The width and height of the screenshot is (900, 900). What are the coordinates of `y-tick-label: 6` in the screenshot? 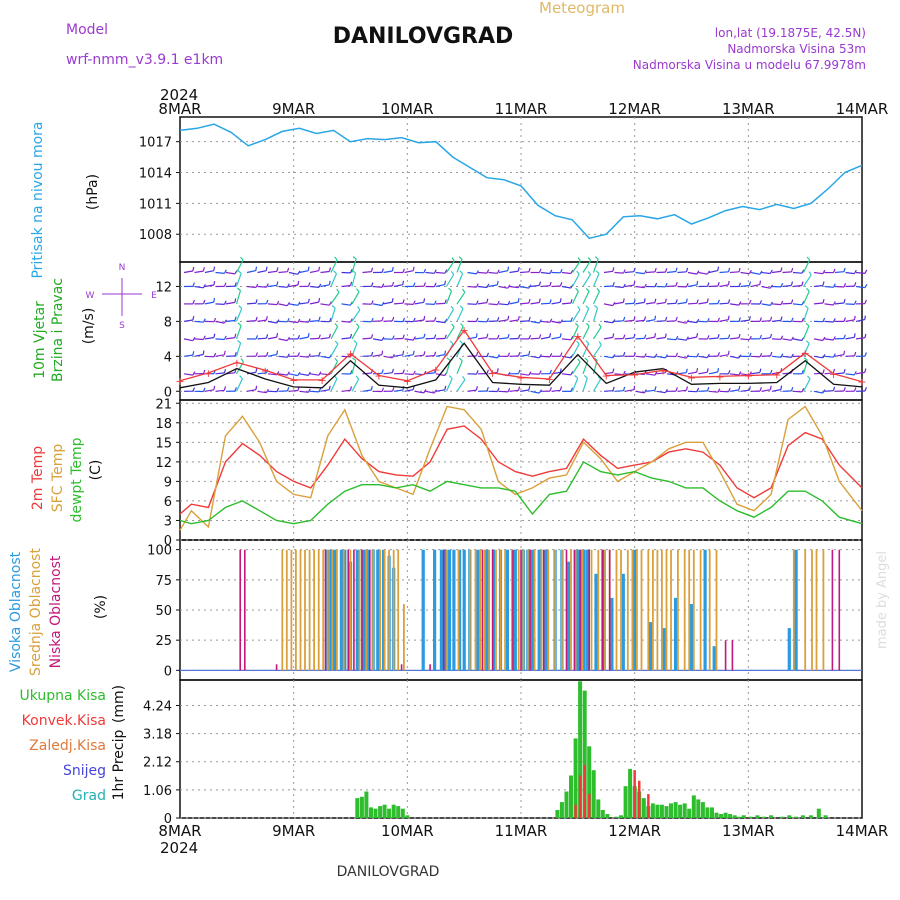 It's located at (168, 502).